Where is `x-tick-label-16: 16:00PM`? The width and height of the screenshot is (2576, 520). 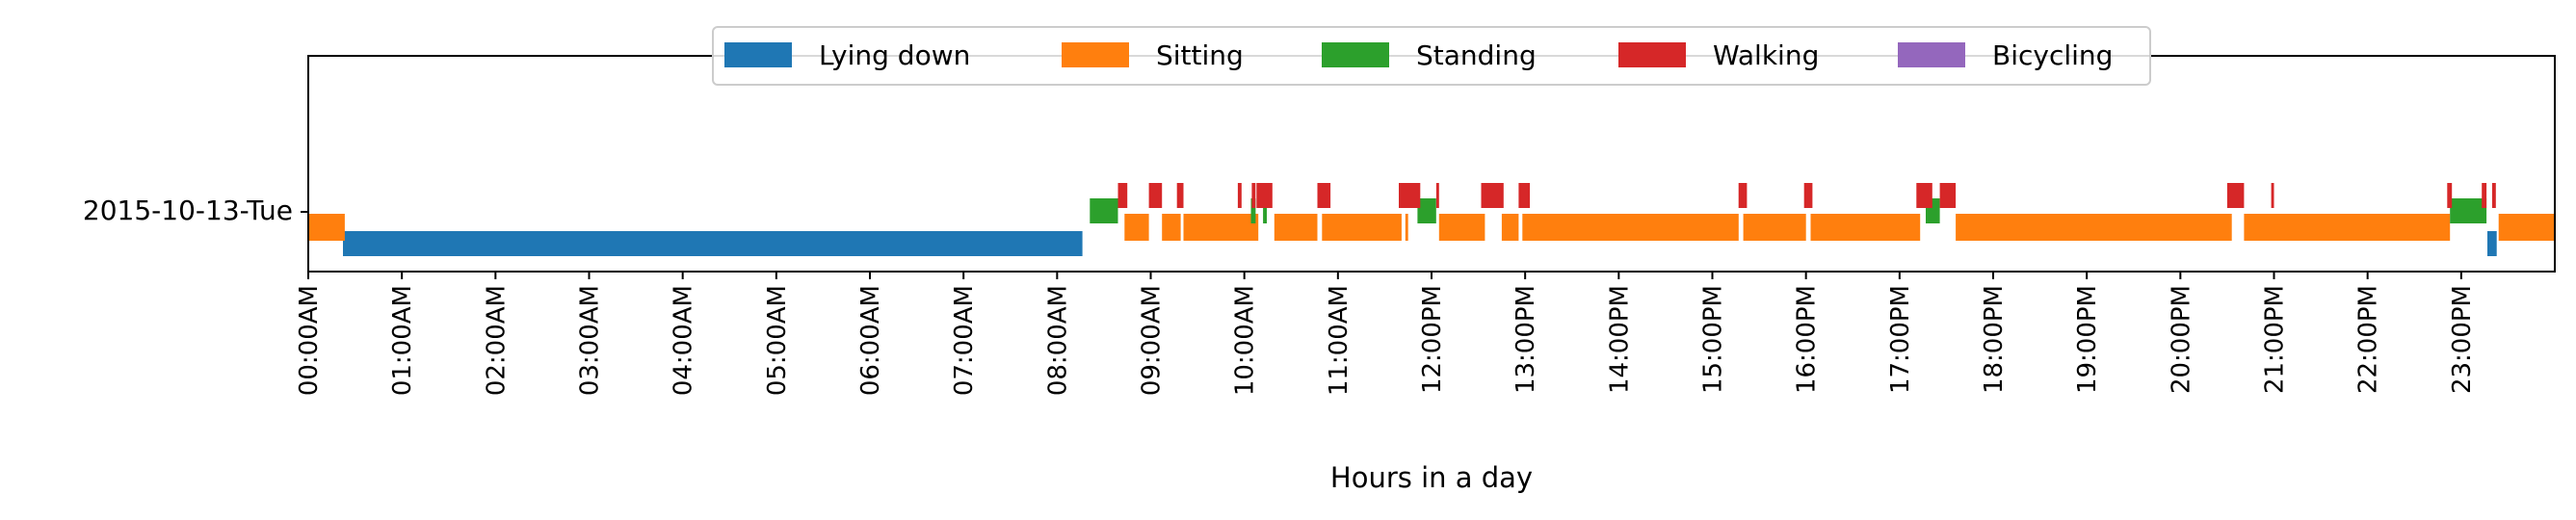
x-tick-label-16: 16:00PM is located at coordinates (1807, 339).